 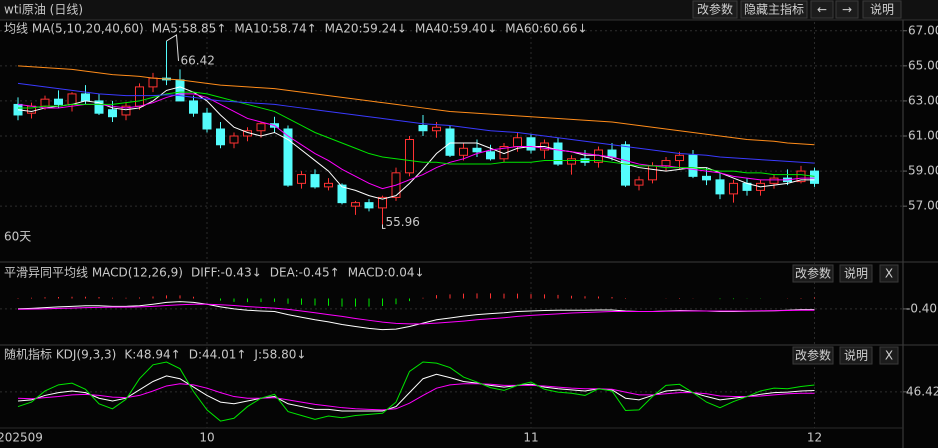 I want to click on button: ←, so click(x=822, y=9).